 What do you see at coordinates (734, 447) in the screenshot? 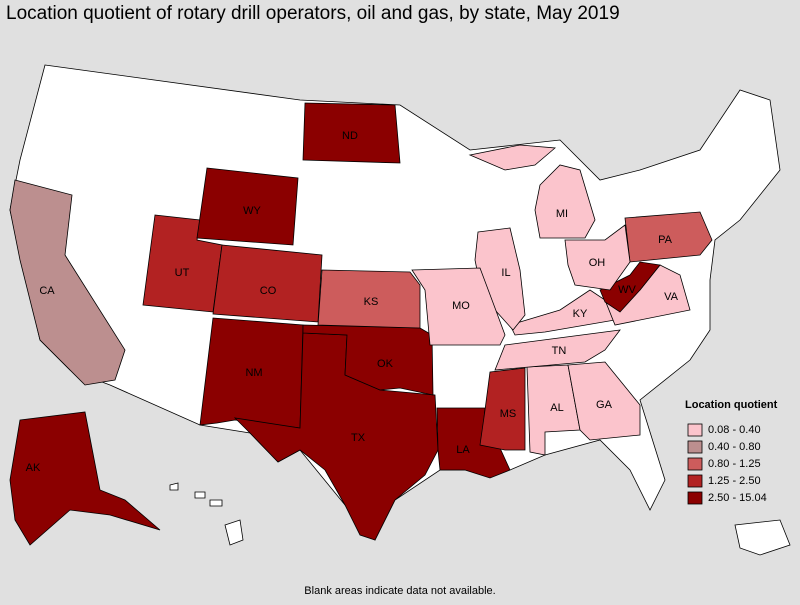
I see `legend-label: 0.40 - 0.80` at bounding box center [734, 447].